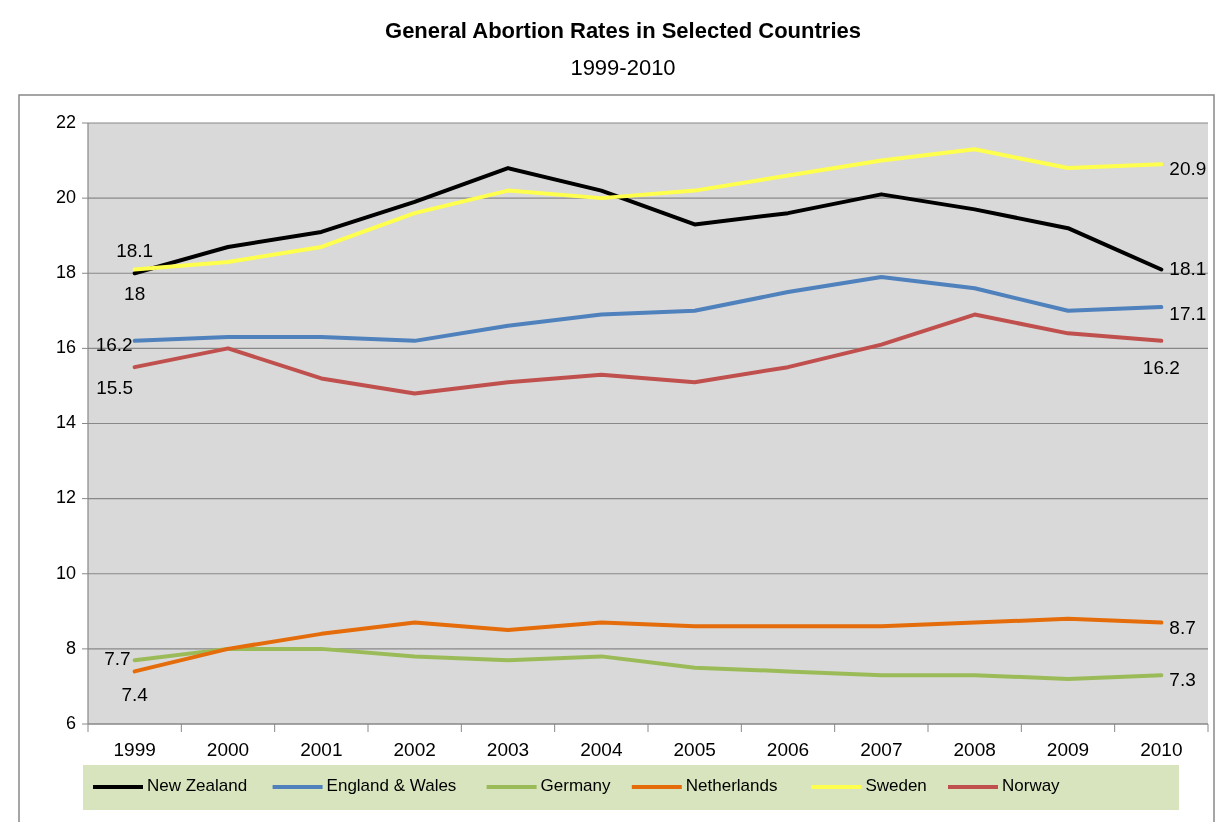 The width and height of the screenshot is (1223, 830). I want to click on x-tick-label: 2010, so click(1161, 749).